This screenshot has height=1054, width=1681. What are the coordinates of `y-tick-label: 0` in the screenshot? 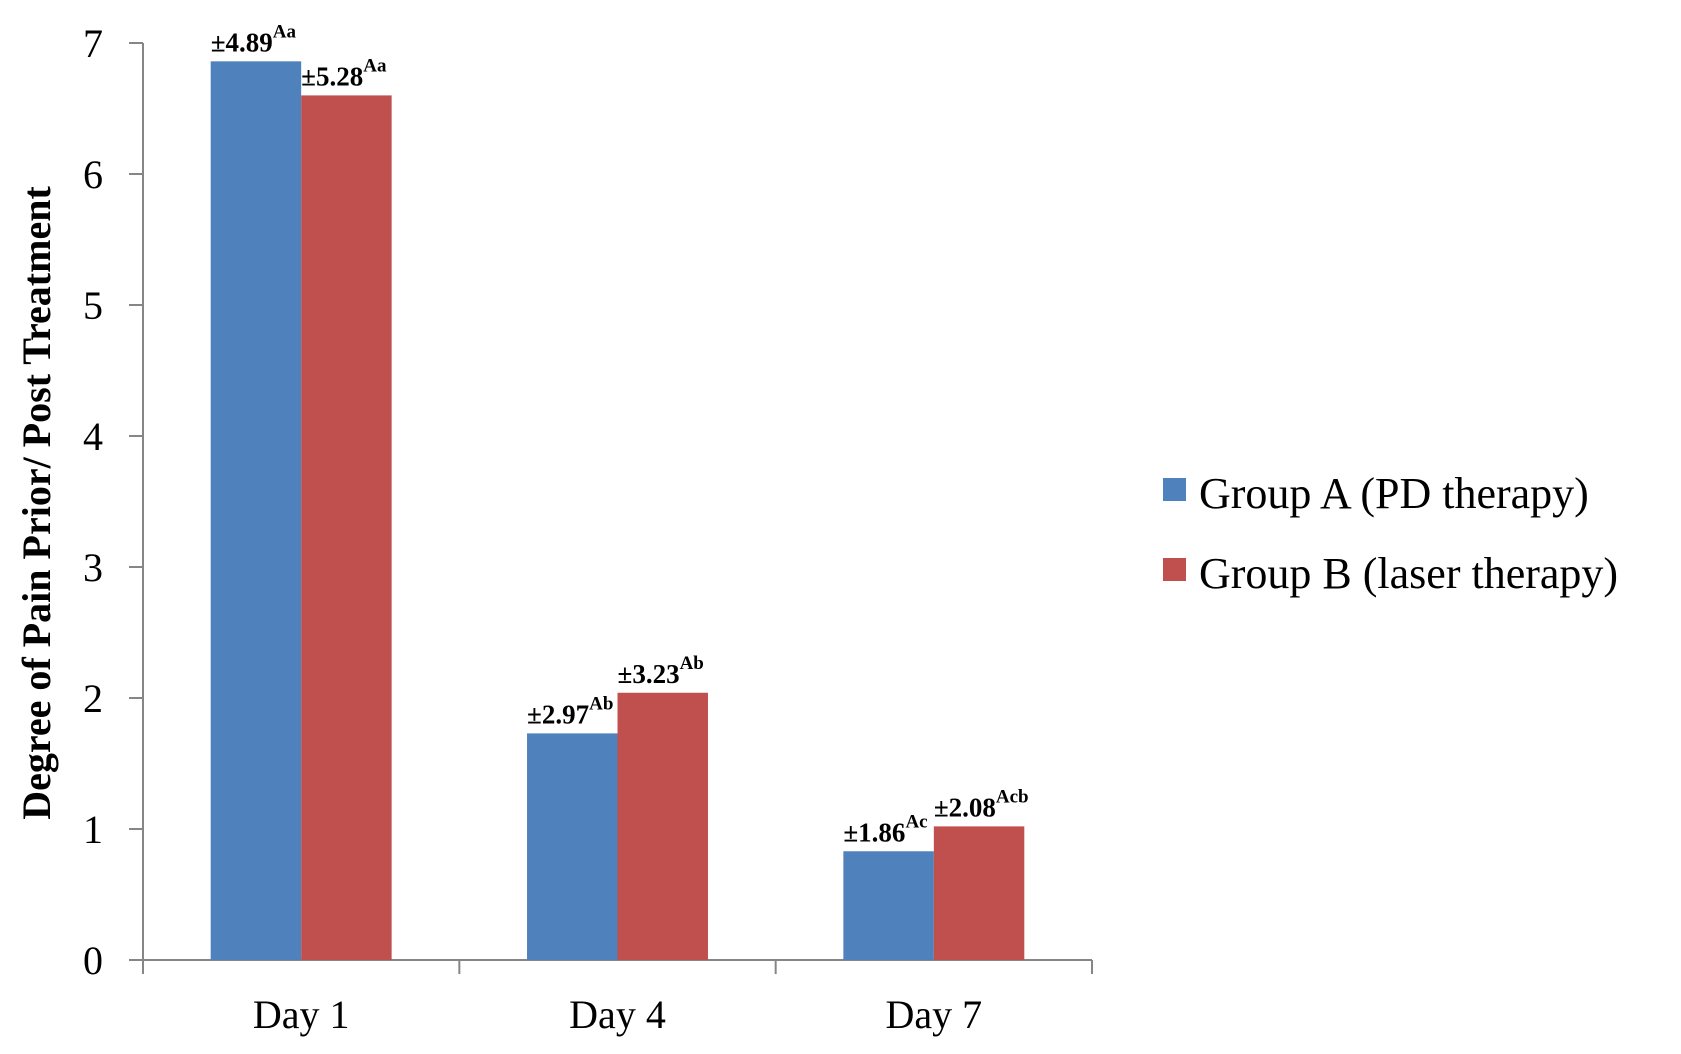 It's located at (93, 960).